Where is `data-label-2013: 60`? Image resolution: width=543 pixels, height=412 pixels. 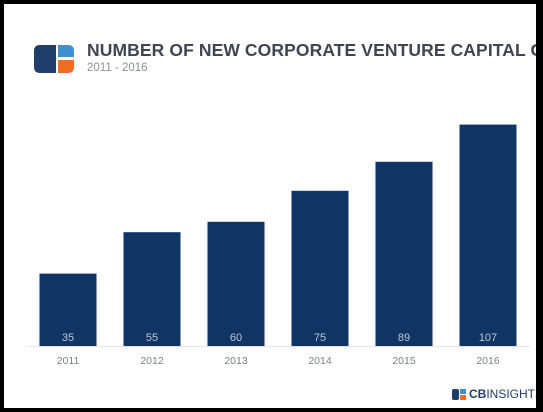
data-label-2013: 60 is located at coordinates (236, 338).